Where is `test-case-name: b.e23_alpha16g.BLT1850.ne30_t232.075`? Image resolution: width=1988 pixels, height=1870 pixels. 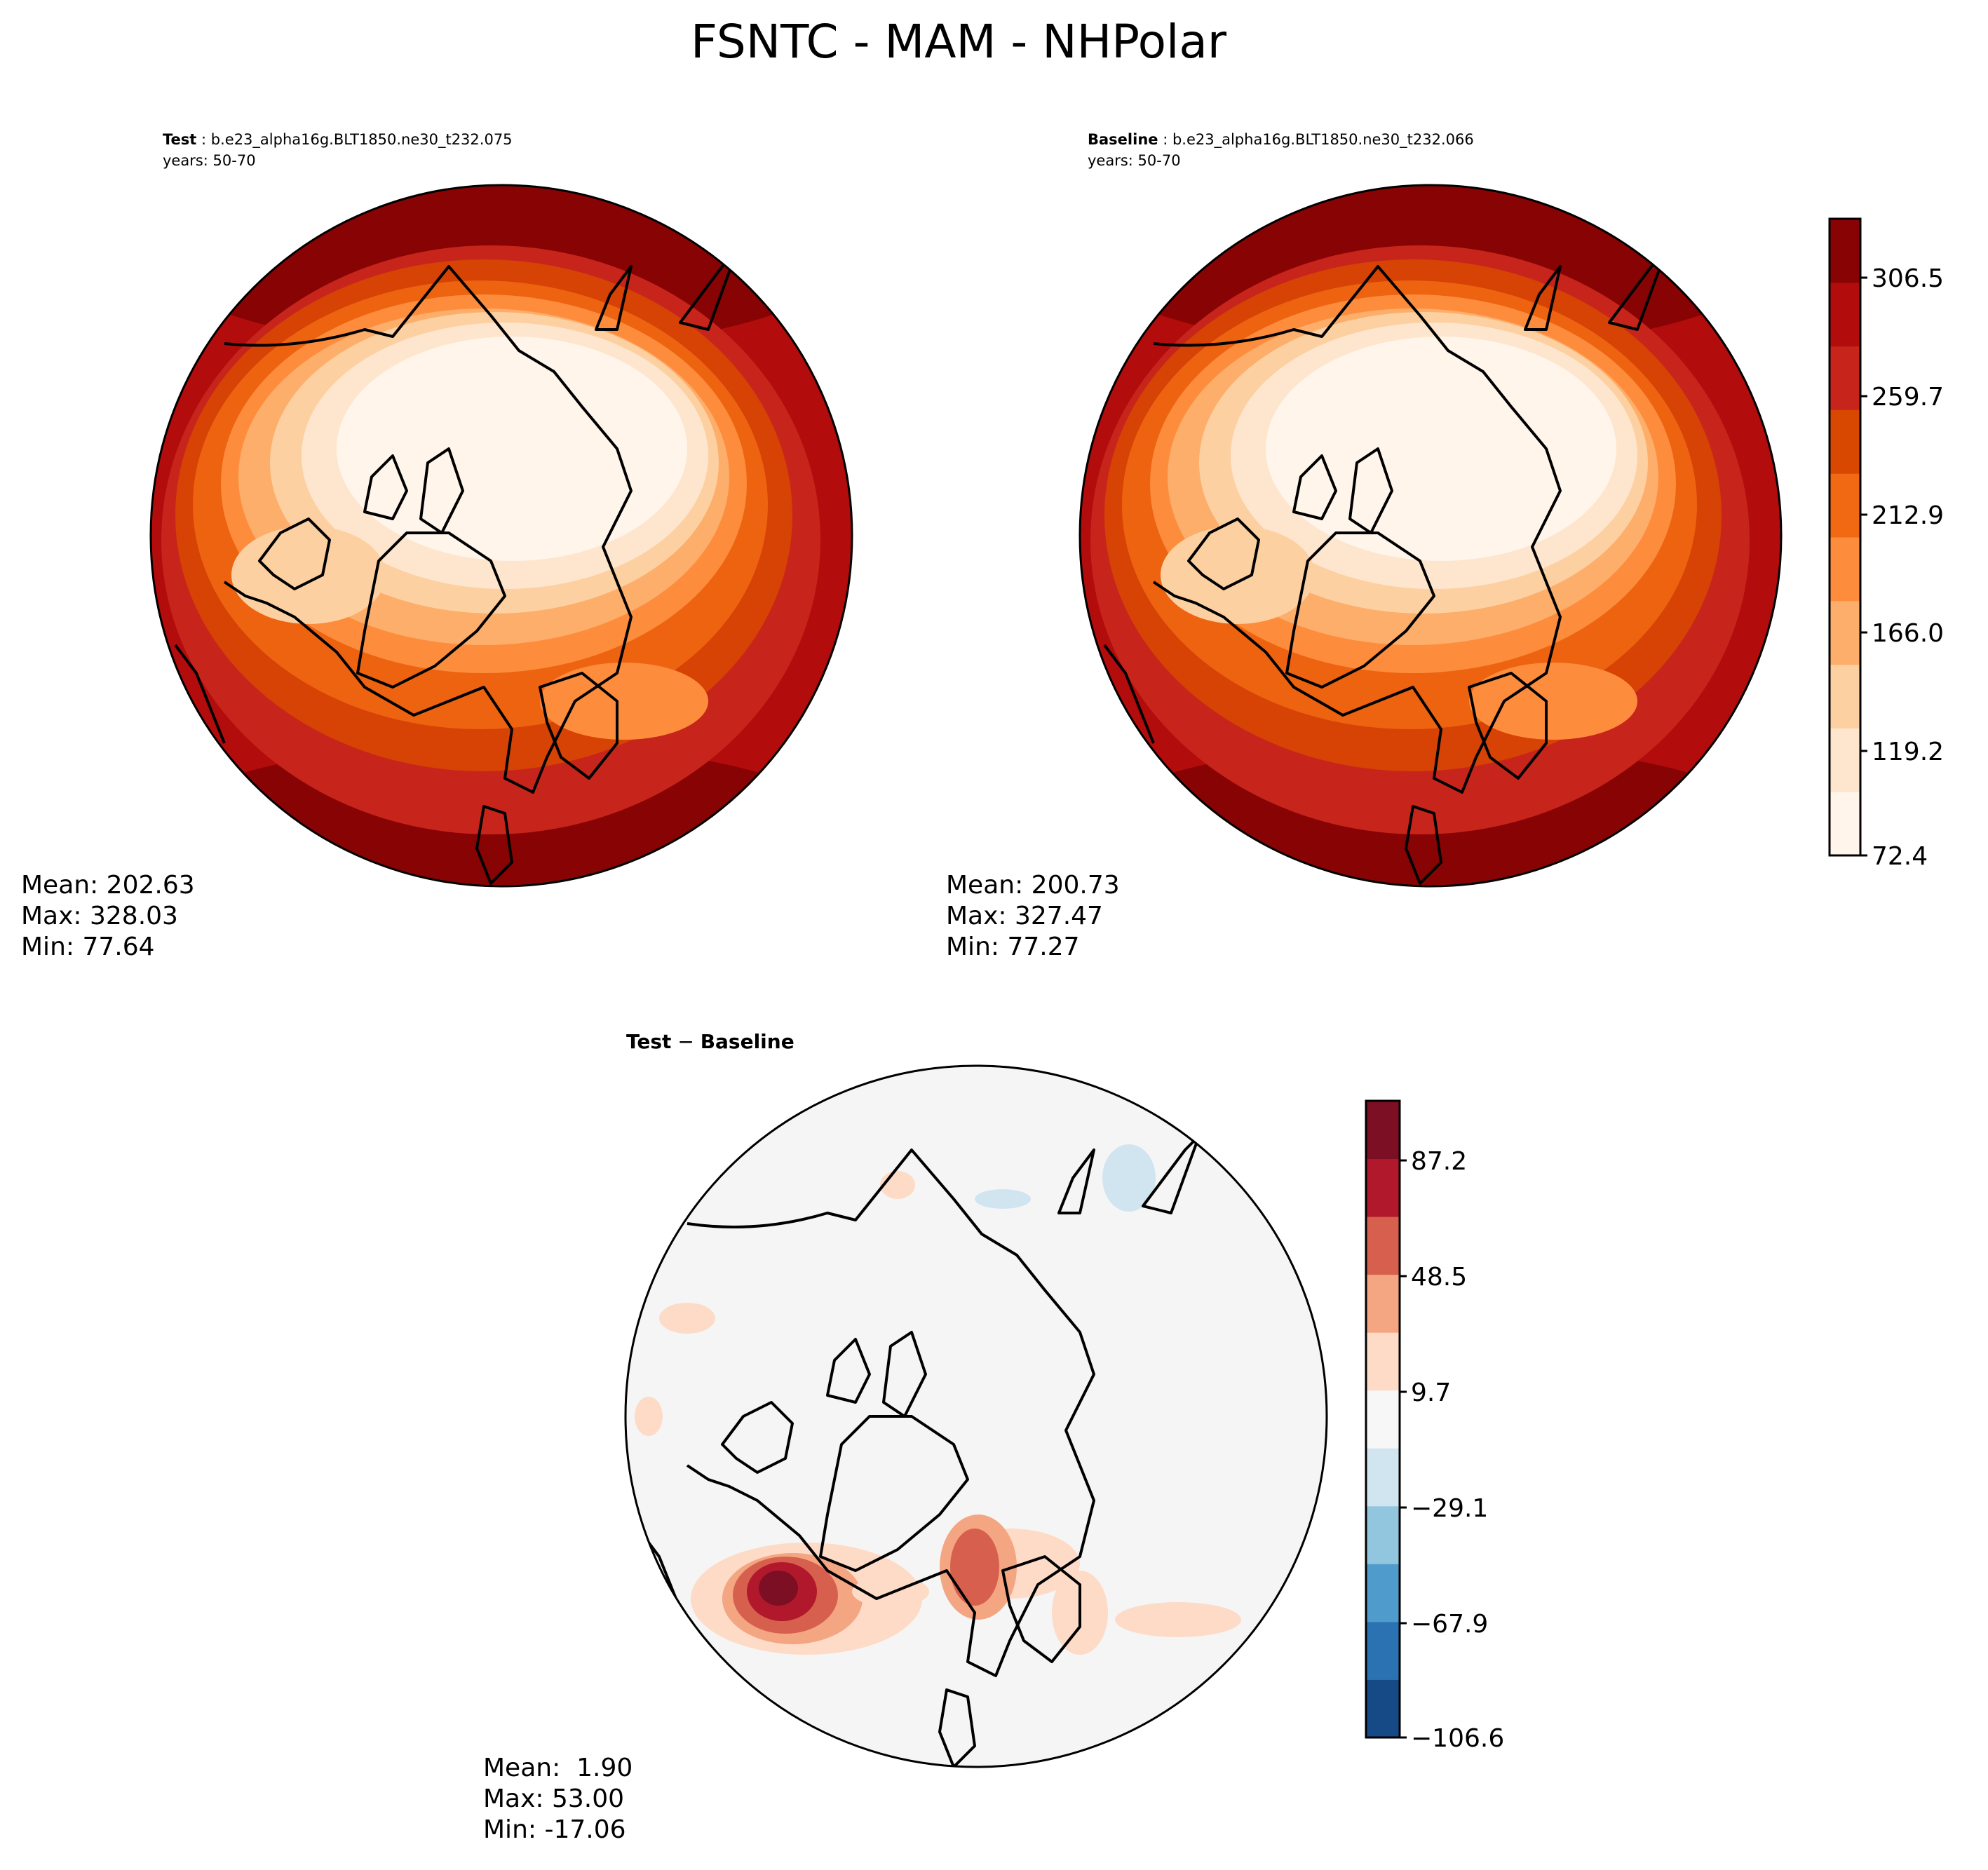
test-case-name: b.e23_alpha16g.BLT1850.ne30_t232.075 is located at coordinates (362, 140).